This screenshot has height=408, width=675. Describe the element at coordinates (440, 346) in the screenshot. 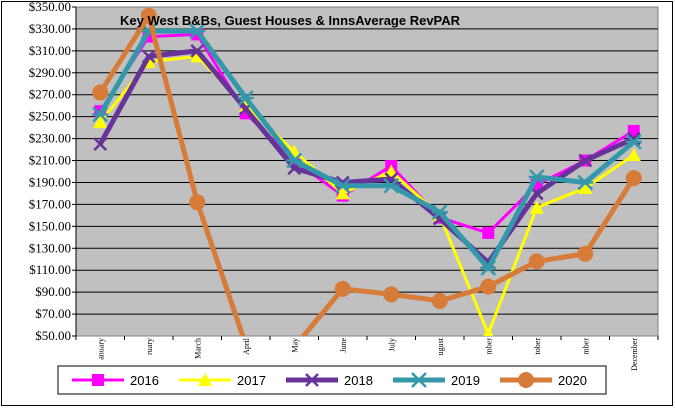

I see `x-tick-label: ugust` at that location.